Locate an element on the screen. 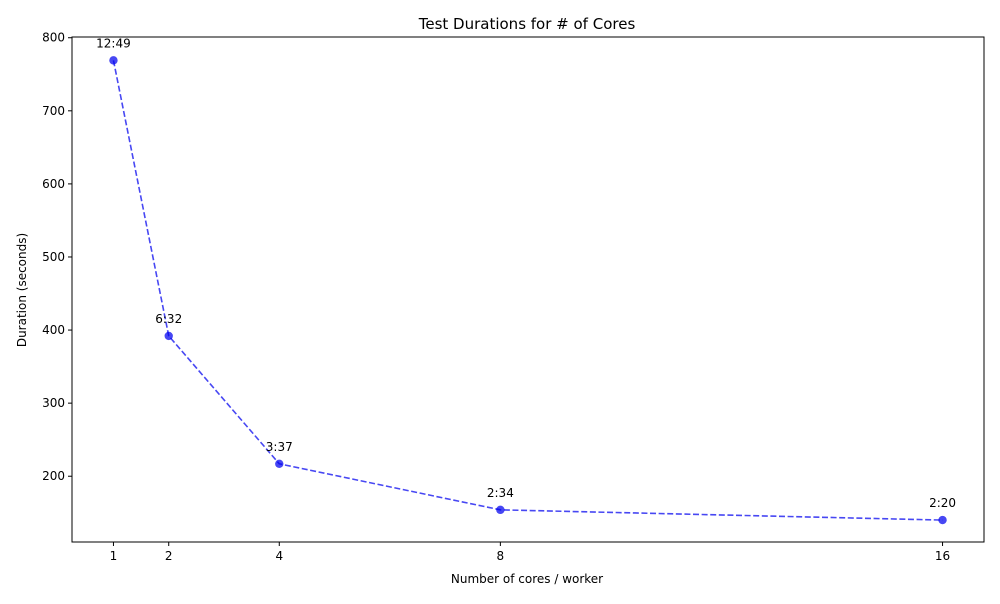 This screenshot has height=604, width=1000. y-tick-label-700: 700 is located at coordinates (53, 111).